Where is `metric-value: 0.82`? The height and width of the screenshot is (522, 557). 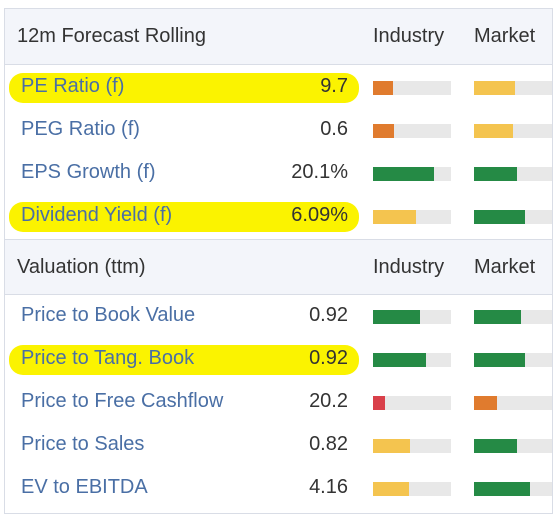 metric-value: 0.82 is located at coordinates (328, 444).